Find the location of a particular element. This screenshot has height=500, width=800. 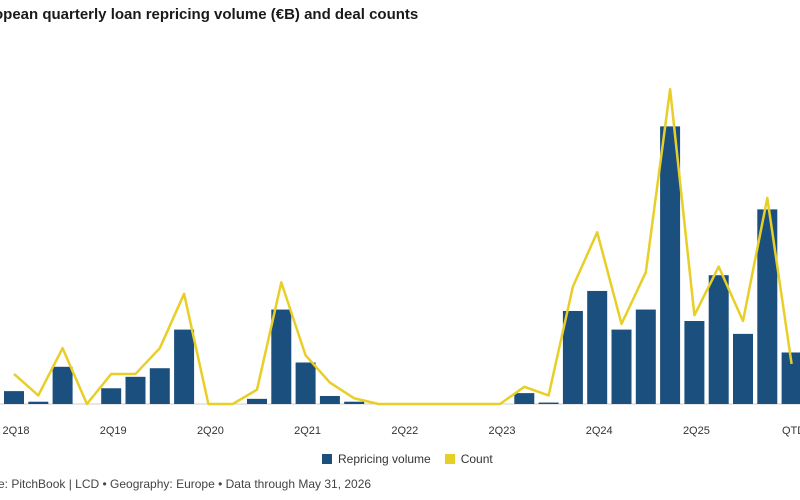

x-tick-labels: 2Q18 2Q19 2Q20 2Q21 2Q22 2Q23 2Q24 2Q25 QTD is located at coordinates (401, 431).